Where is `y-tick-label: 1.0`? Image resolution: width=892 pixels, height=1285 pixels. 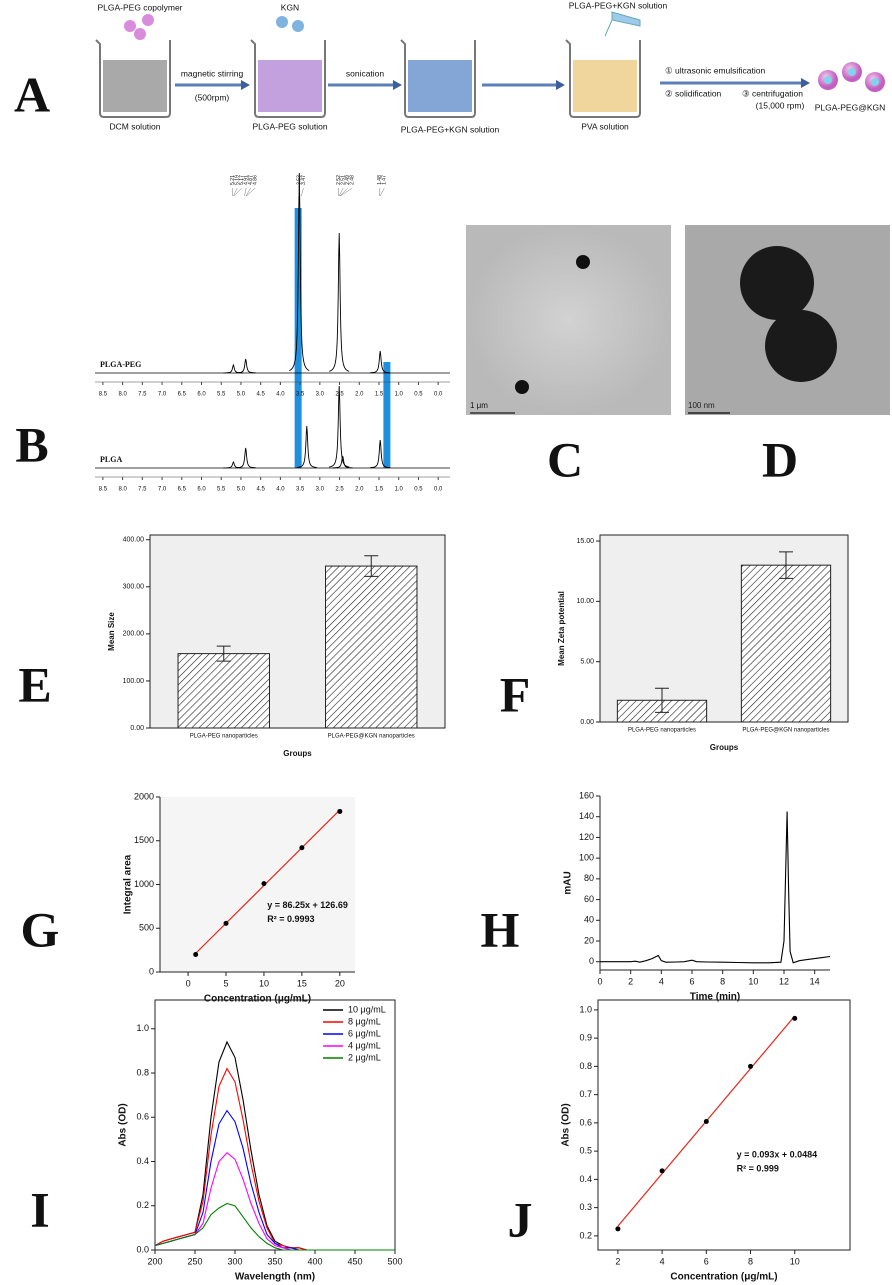
y-tick-label: 1.0 is located at coordinates (585, 1009).